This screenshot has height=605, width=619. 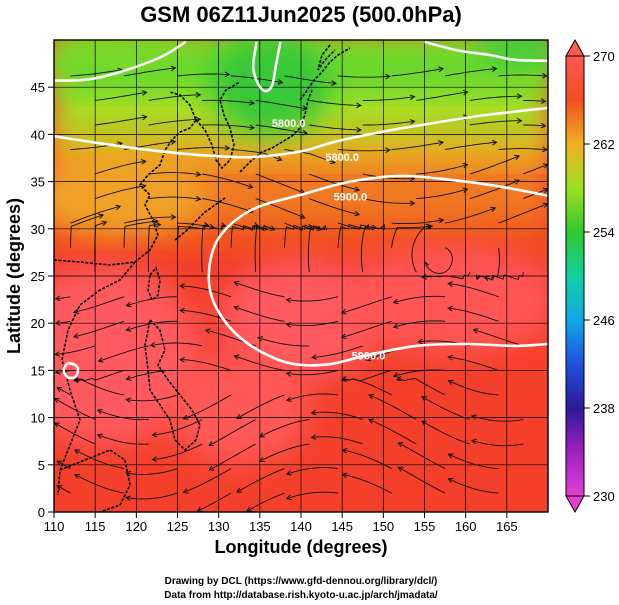 I want to click on colorbar-label: 230, so click(x=604, y=496).